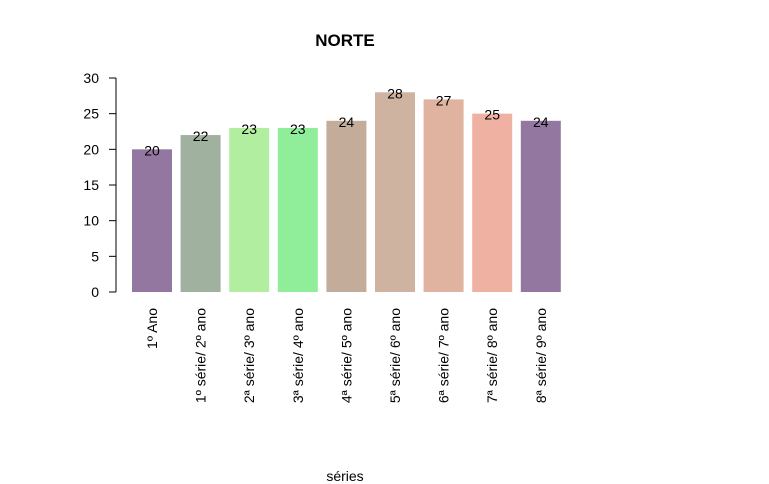 Image resolution: width=769 pixels, height=484 pixels. Describe the element at coordinates (249, 355) in the screenshot. I see `x-tick-label: 2ª série/ 3º ano` at that location.